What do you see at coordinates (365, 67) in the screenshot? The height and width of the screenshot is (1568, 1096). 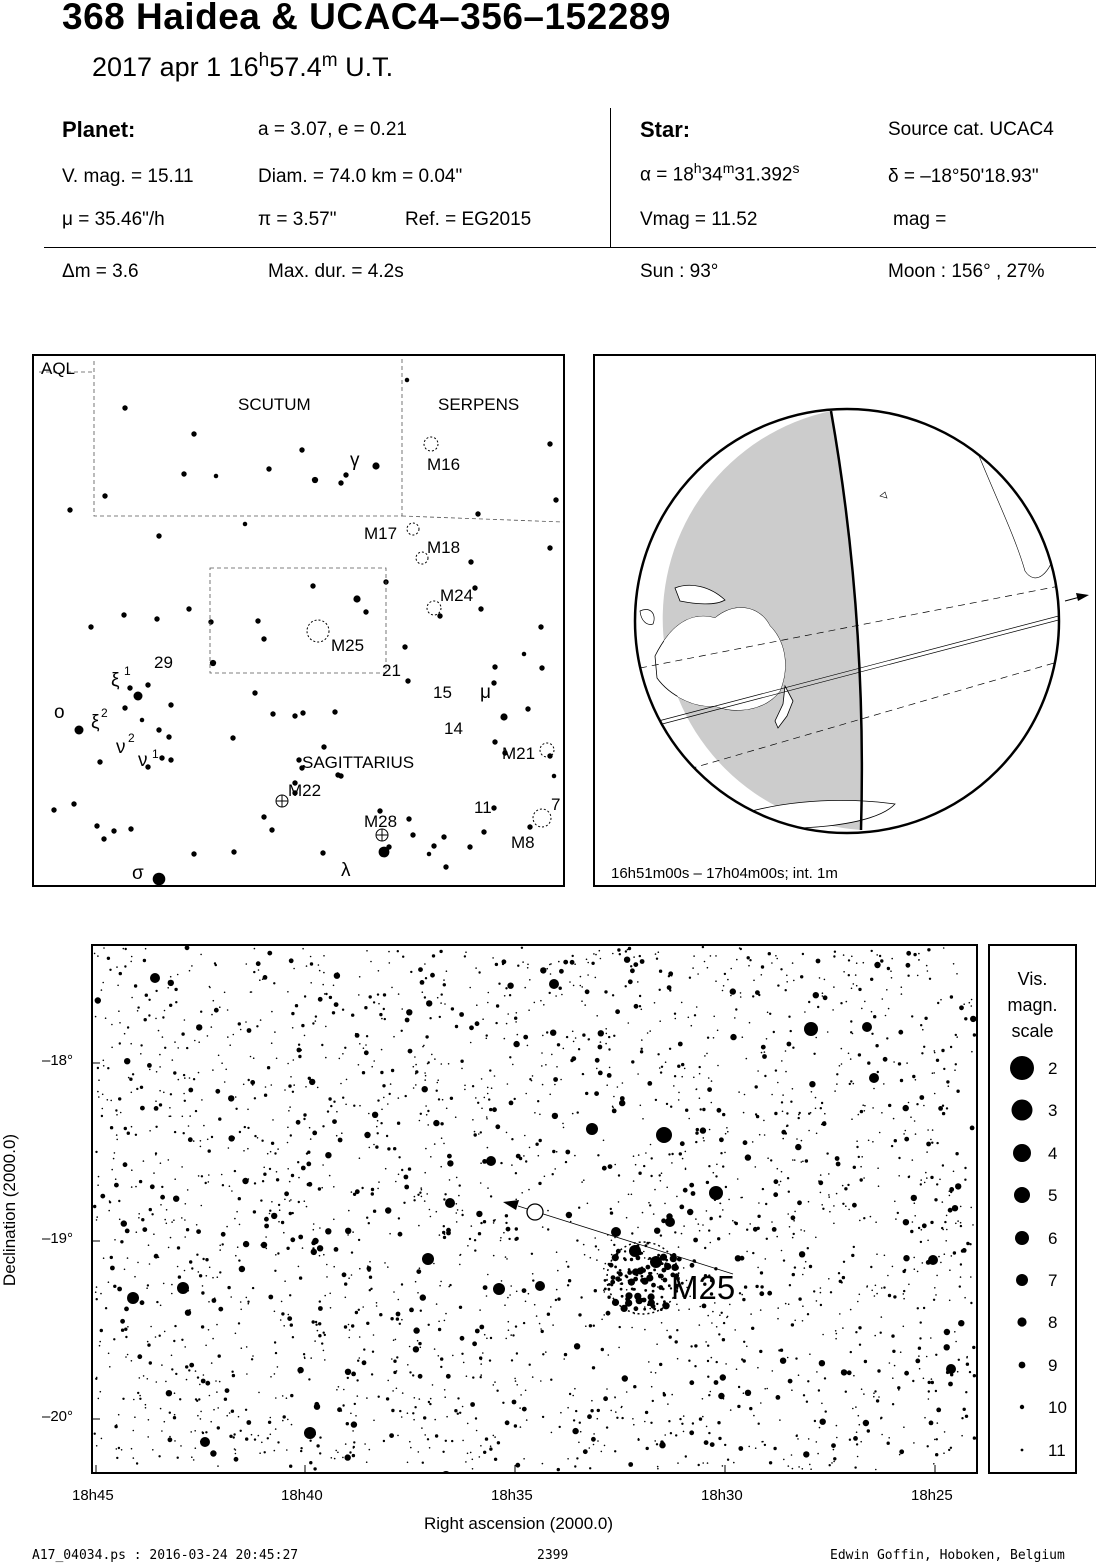 I see `time-suffix: U.T.` at bounding box center [365, 67].